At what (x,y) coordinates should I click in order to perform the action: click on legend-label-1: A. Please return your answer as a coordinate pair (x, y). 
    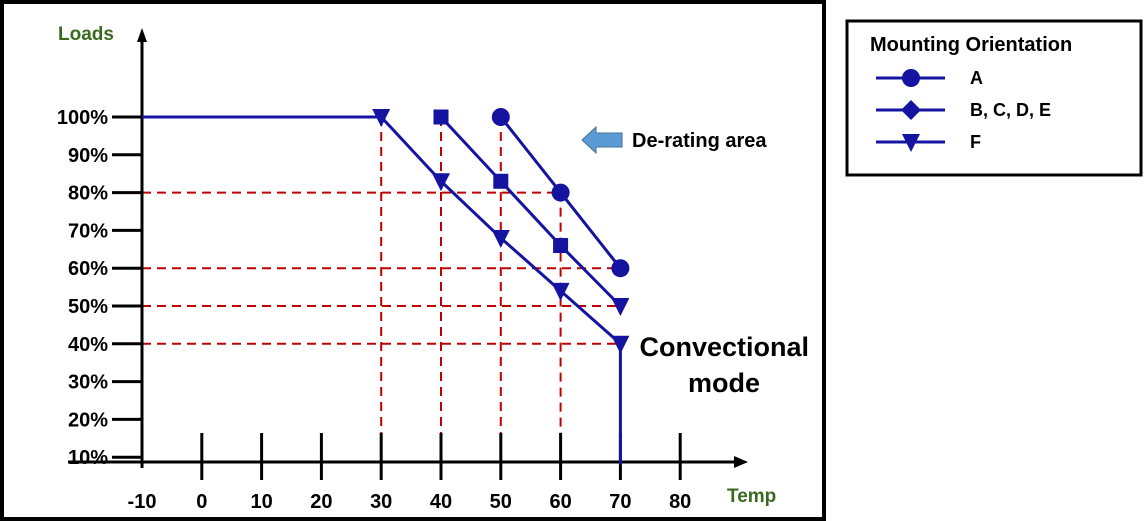
    Looking at the image, I should click on (976, 78).